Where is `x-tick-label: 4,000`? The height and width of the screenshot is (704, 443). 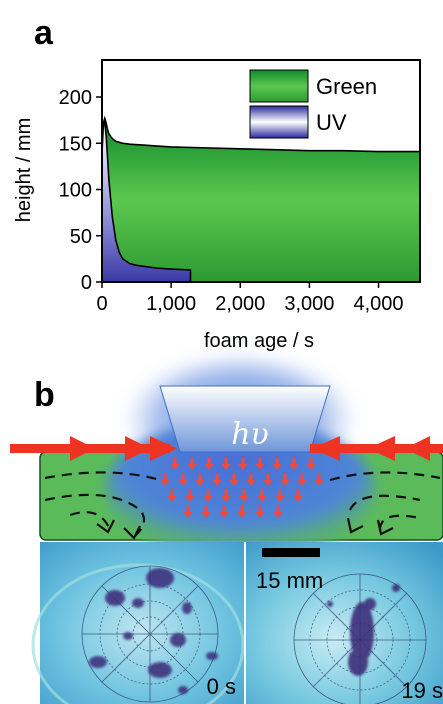
x-tick-label: 4,000 is located at coordinates (378, 304).